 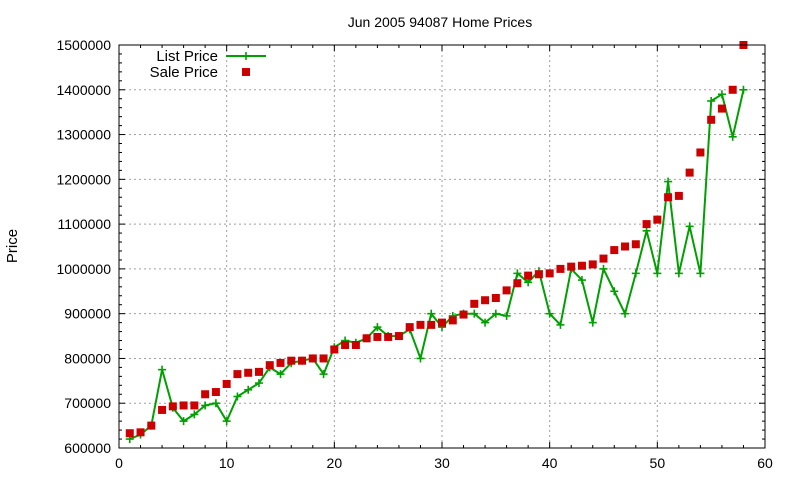 I want to click on x-tick-label: 40, so click(x=550, y=463).